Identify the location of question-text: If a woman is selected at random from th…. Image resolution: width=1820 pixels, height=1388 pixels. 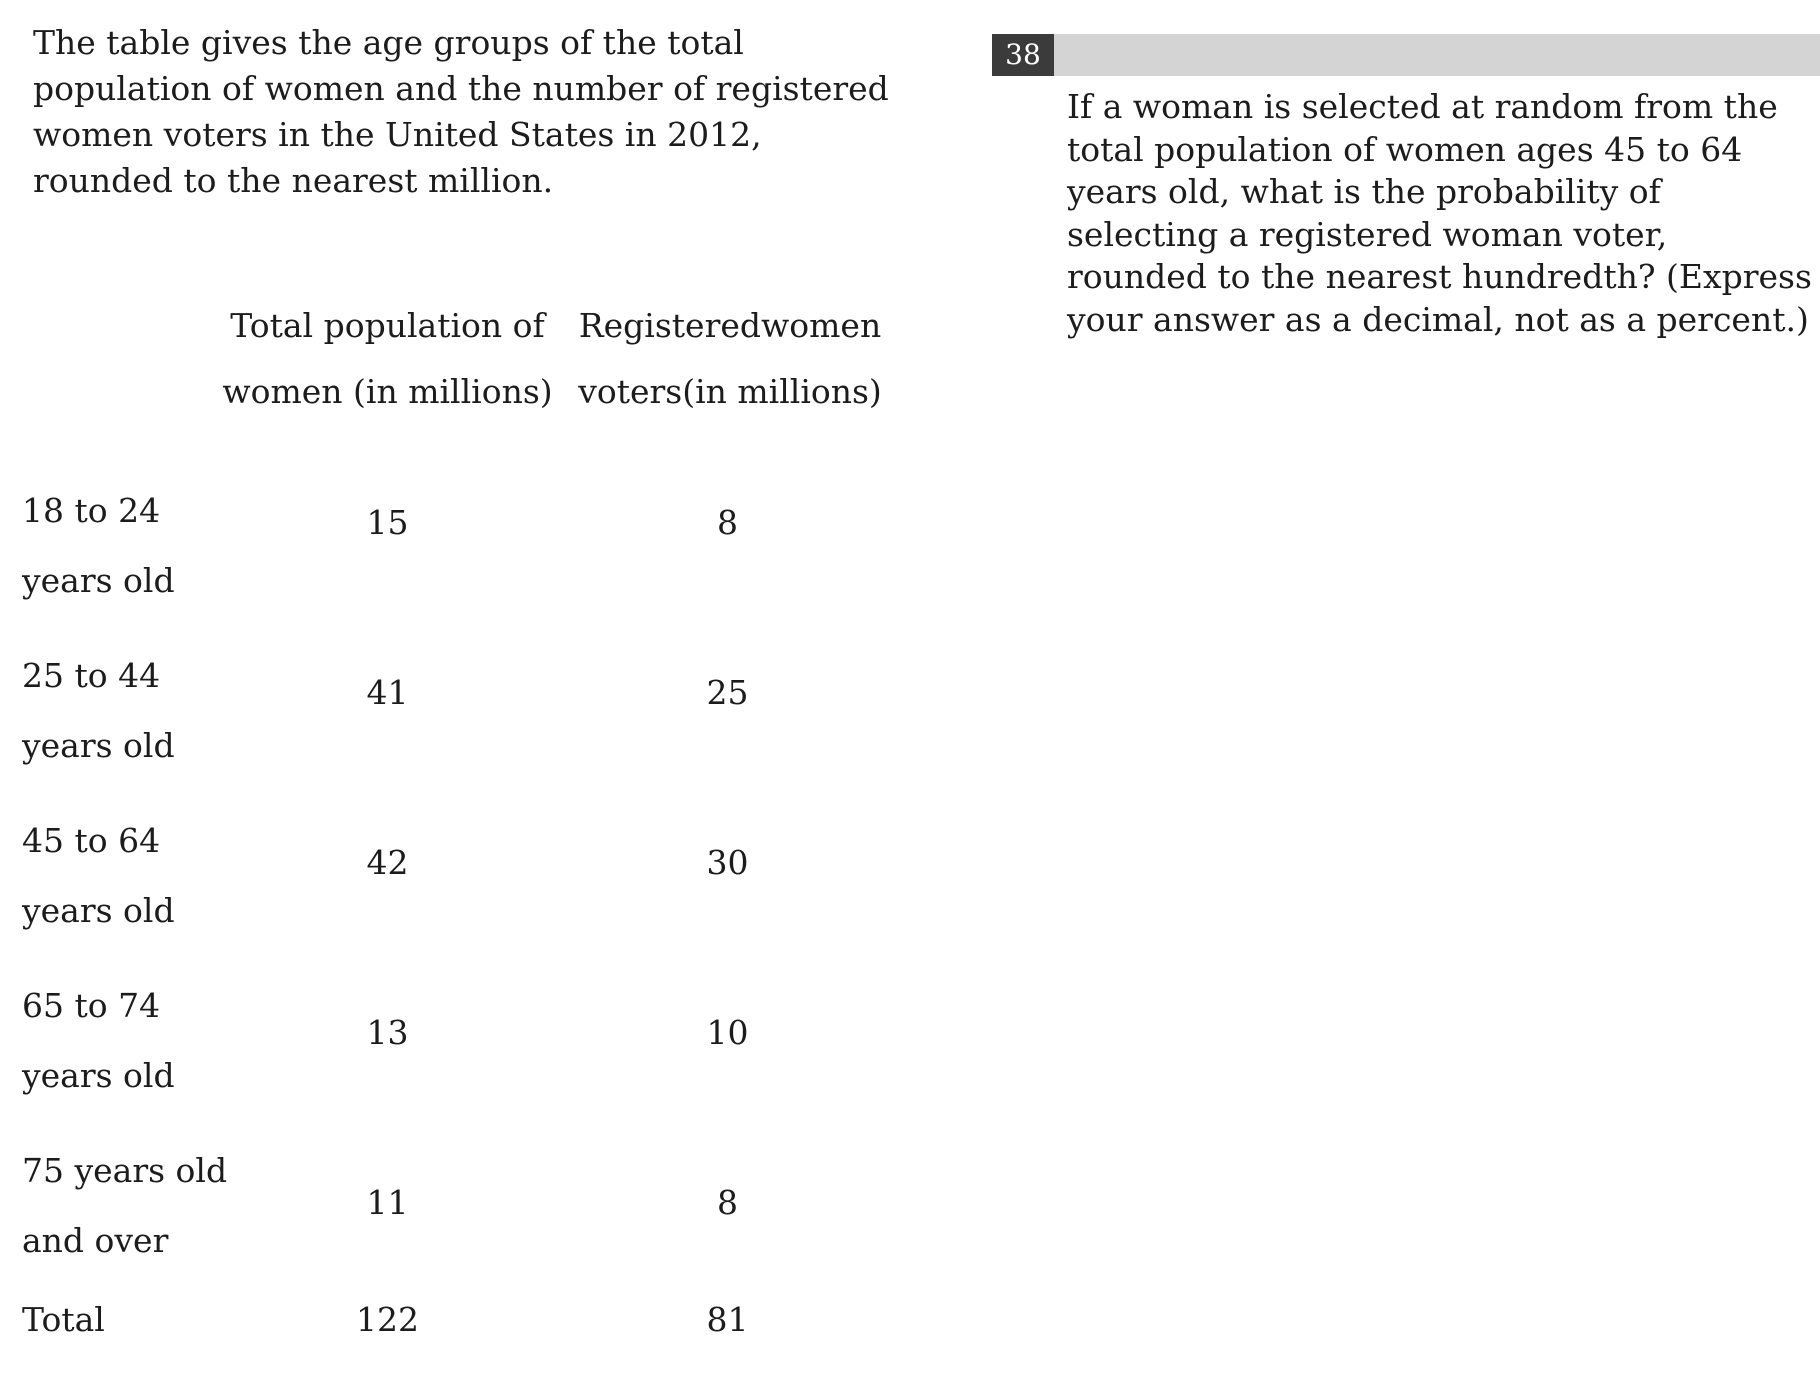
(1439, 213).